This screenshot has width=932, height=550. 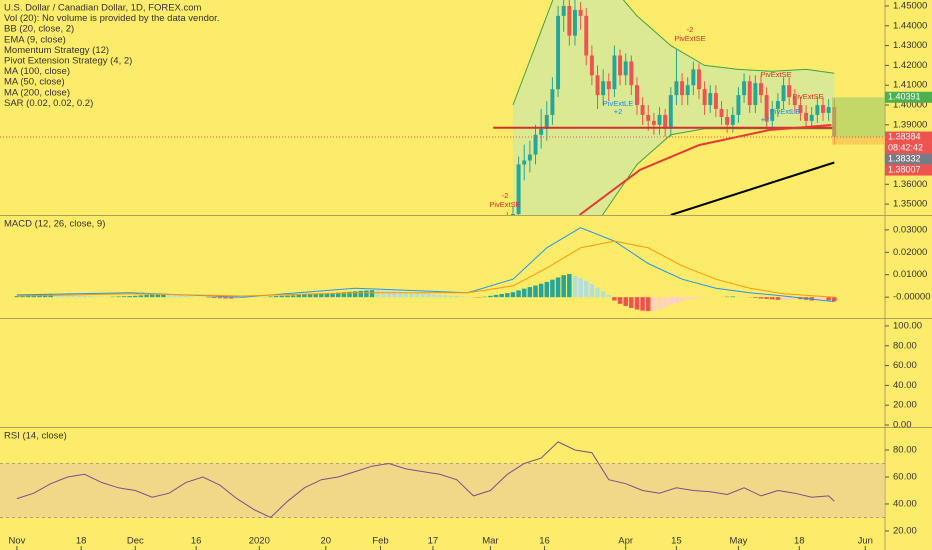 I want to click on price-badge, so click(x=908, y=159).